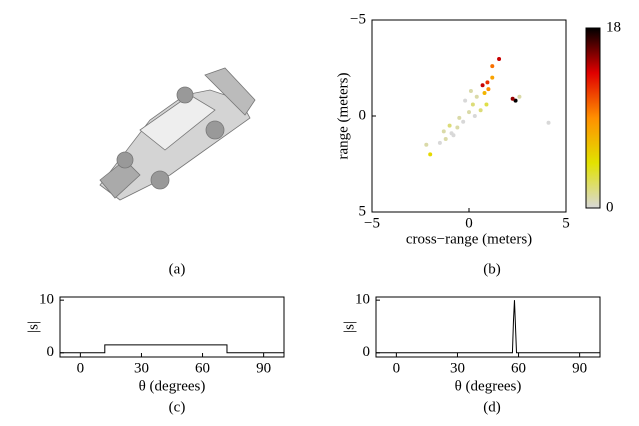  What do you see at coordinates (363, 211) in the screenshot?
I see `y-tick-label: 5` at bounding box center [363, 211].